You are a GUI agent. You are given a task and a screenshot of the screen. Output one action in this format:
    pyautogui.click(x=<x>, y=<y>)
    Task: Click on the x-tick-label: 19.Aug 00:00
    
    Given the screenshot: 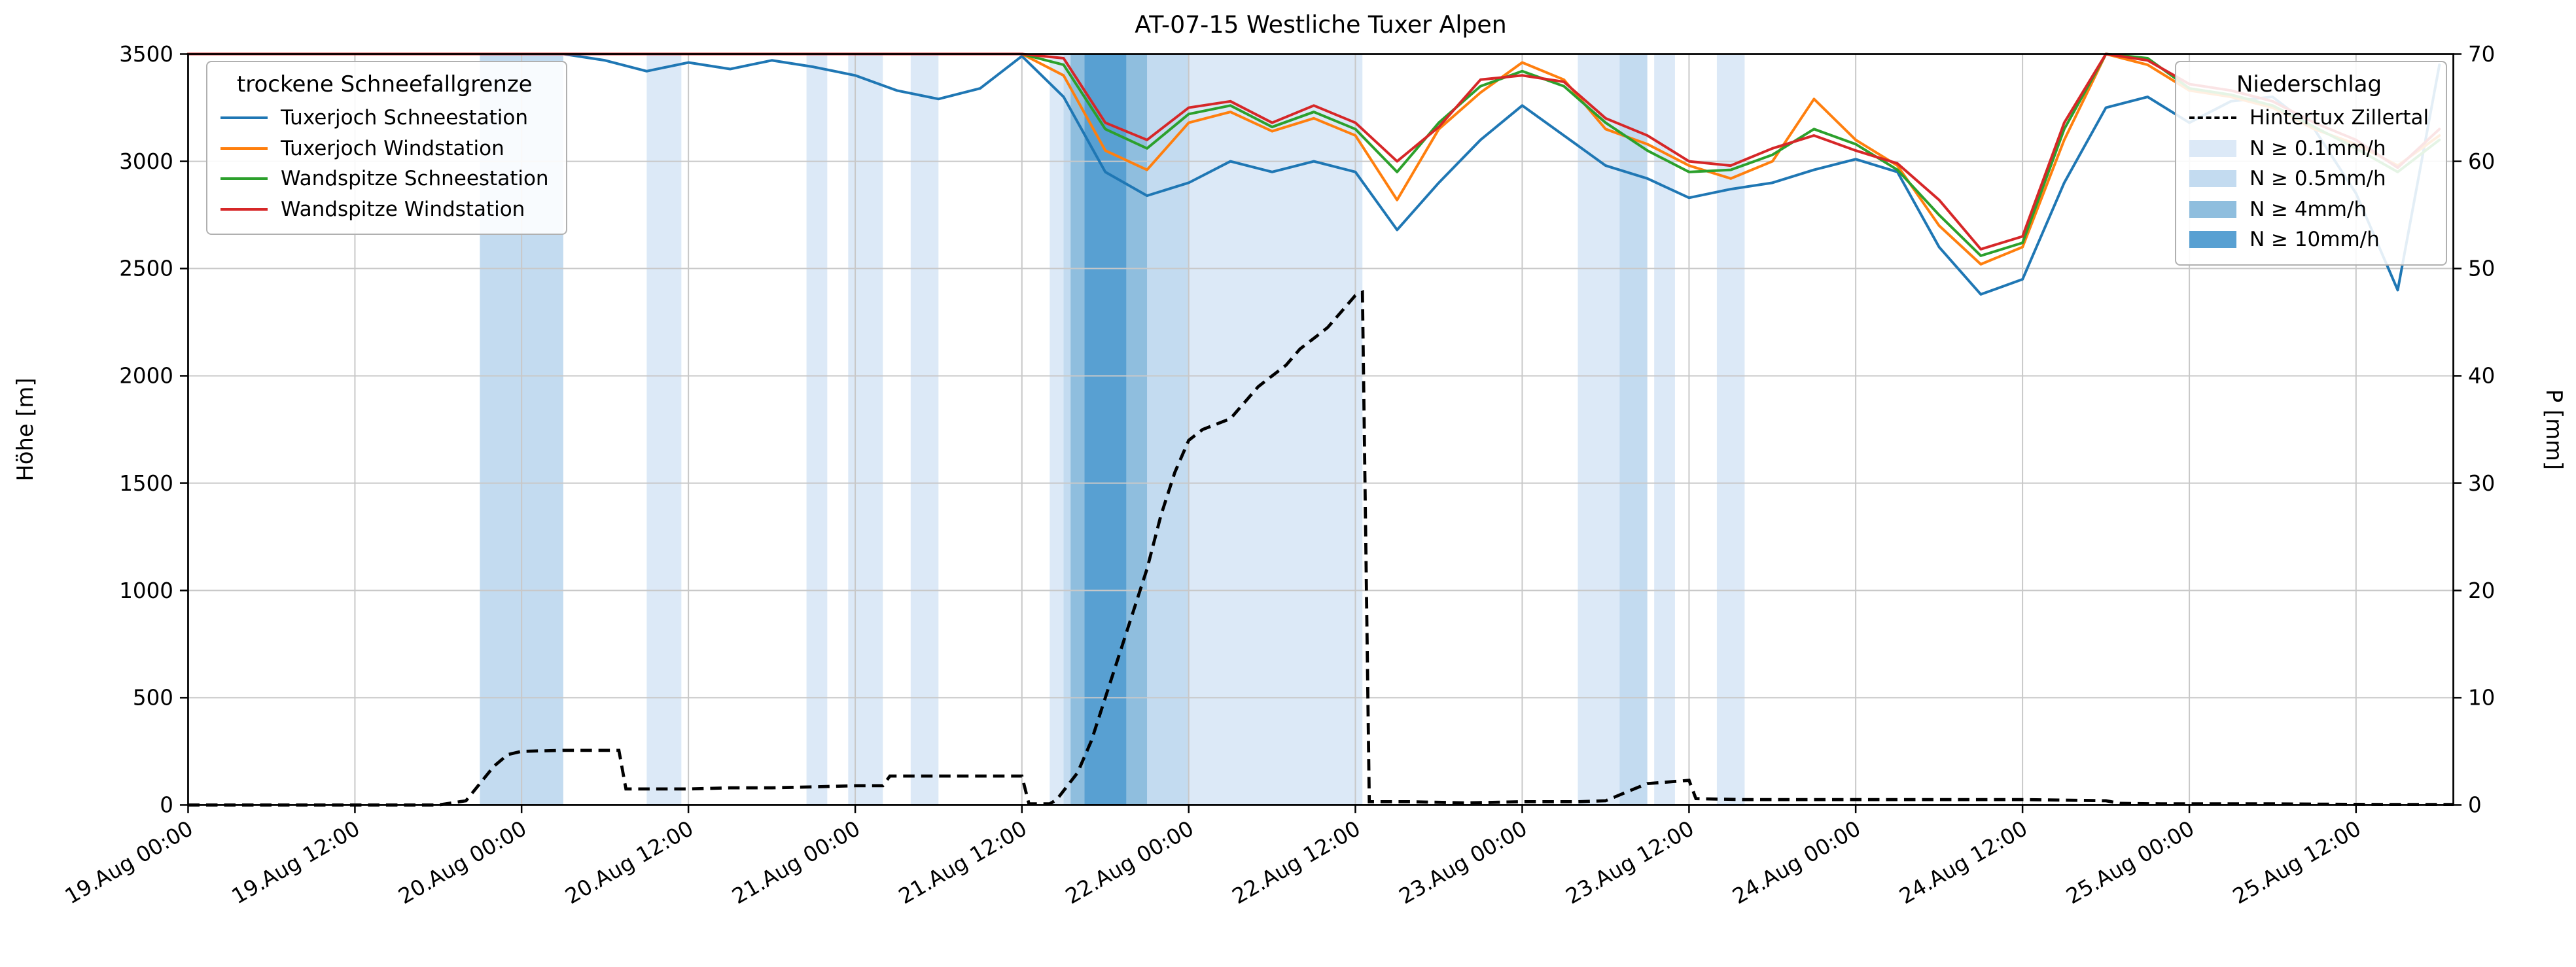 What is the action you would take?
    pyautogui.click(x=129, y=862)
    